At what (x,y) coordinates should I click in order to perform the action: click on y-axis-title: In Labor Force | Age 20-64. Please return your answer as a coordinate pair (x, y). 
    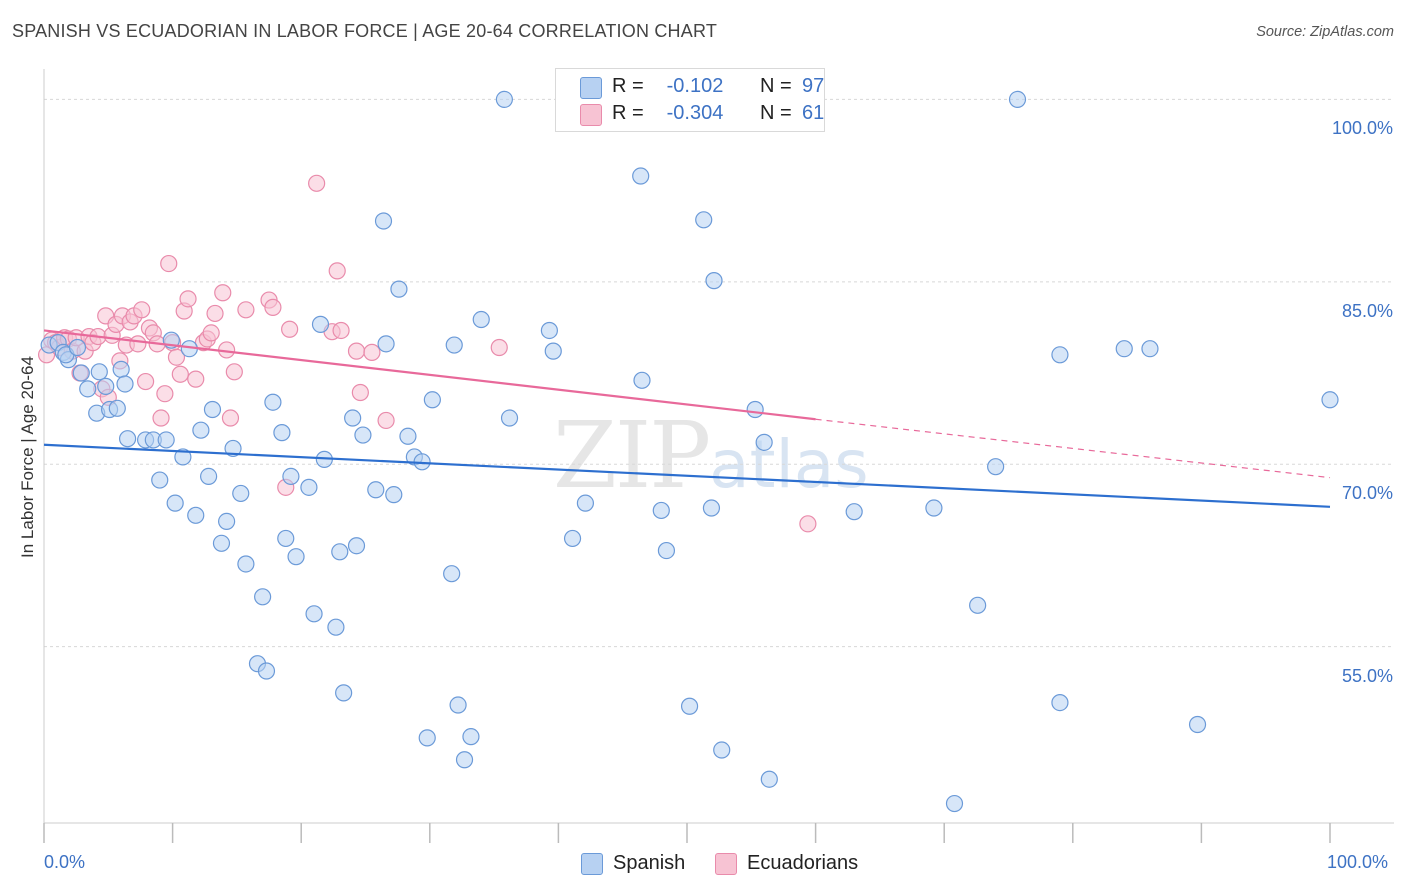
    Looking at the image, I should click on (27, 457).